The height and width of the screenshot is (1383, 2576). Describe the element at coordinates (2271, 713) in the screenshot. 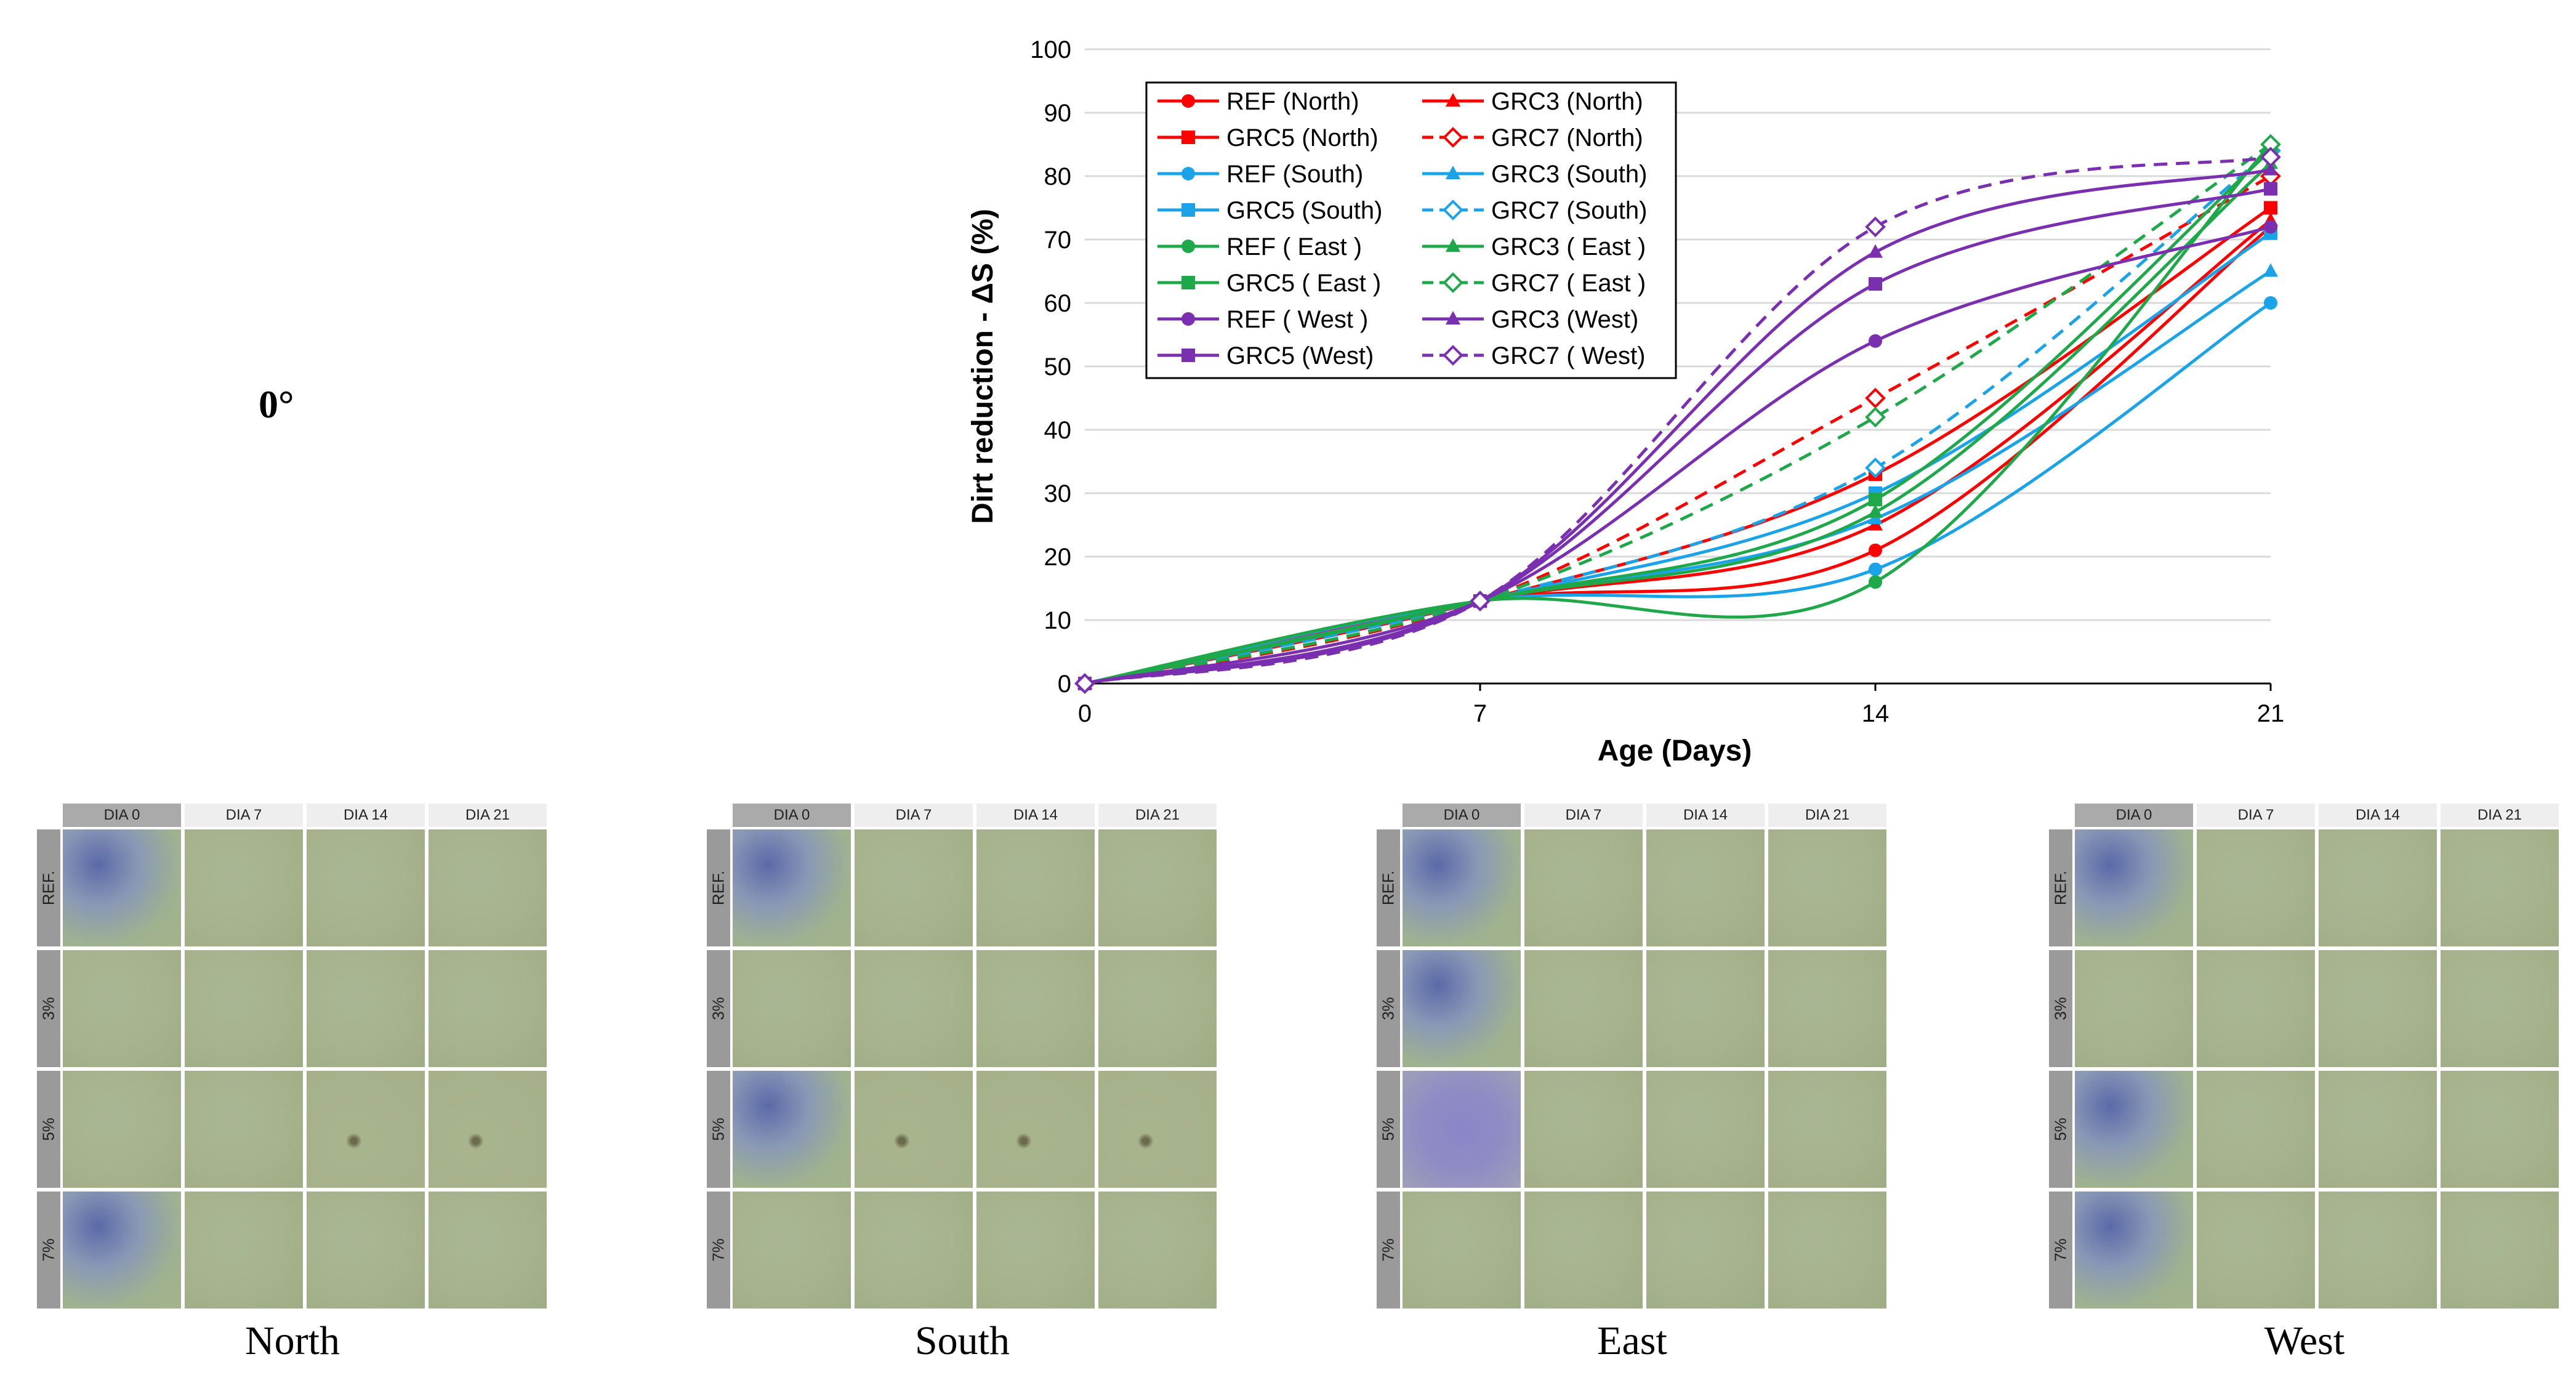

I see `x-tick-label: 21` at that location.